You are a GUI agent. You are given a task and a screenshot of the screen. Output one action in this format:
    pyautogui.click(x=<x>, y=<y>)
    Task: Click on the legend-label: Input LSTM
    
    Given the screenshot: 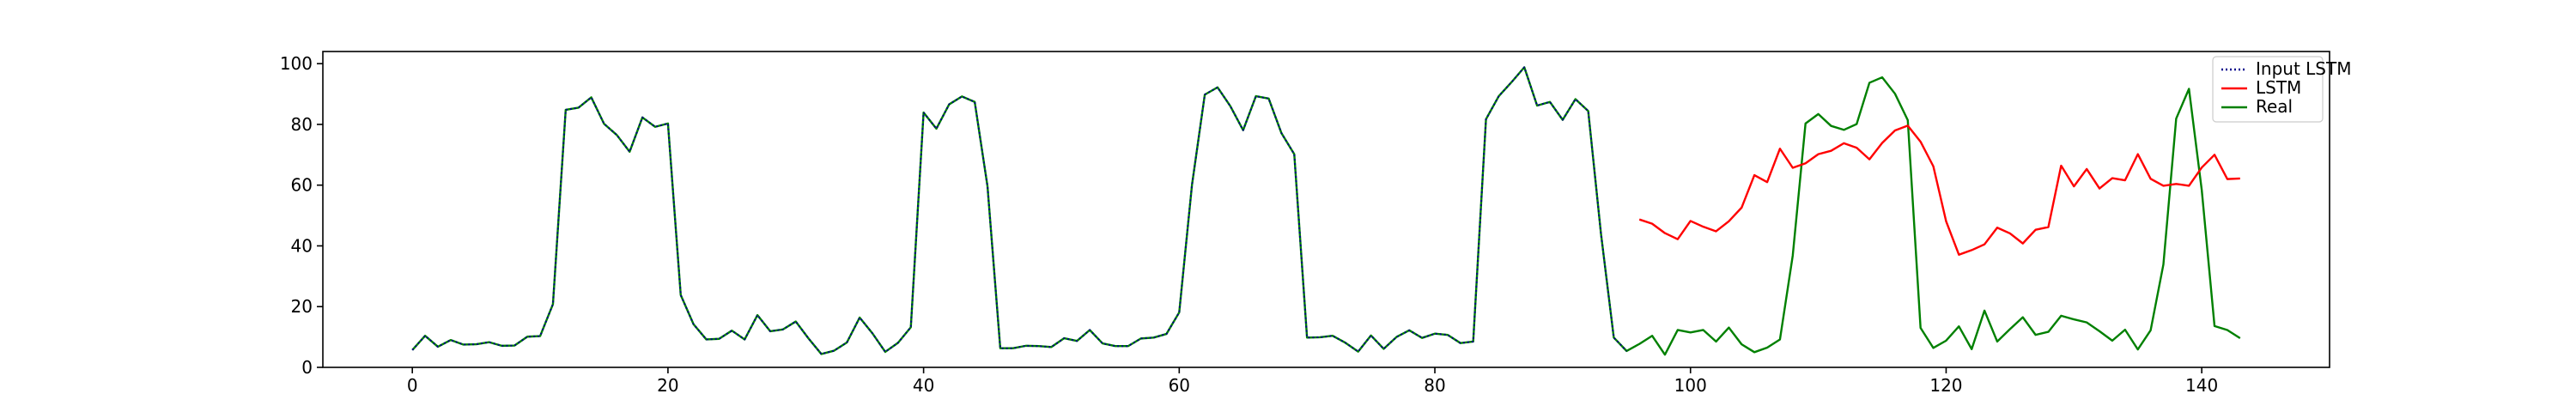 What is the action you would take?
    pyautogui.click(x=2303, y=68)
    